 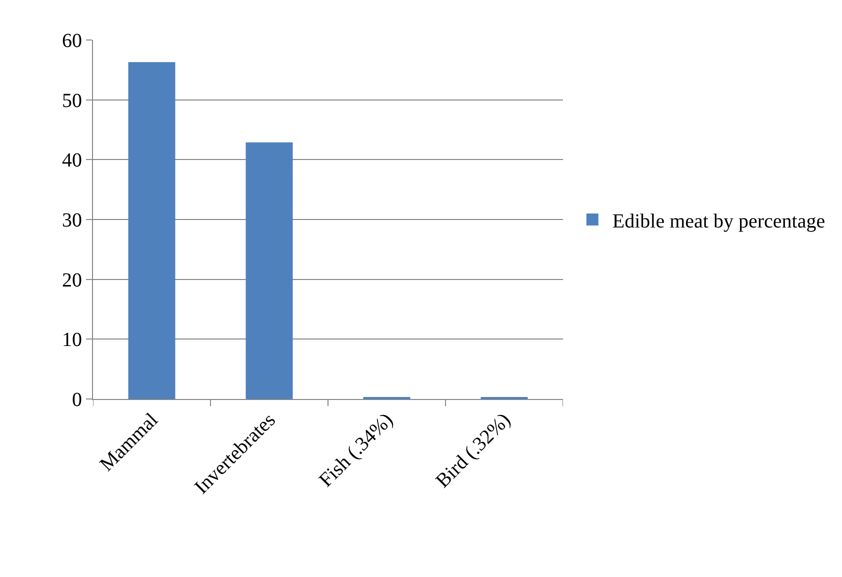 I want to click on y-tick-label: 10, so click(x=72, y=340).